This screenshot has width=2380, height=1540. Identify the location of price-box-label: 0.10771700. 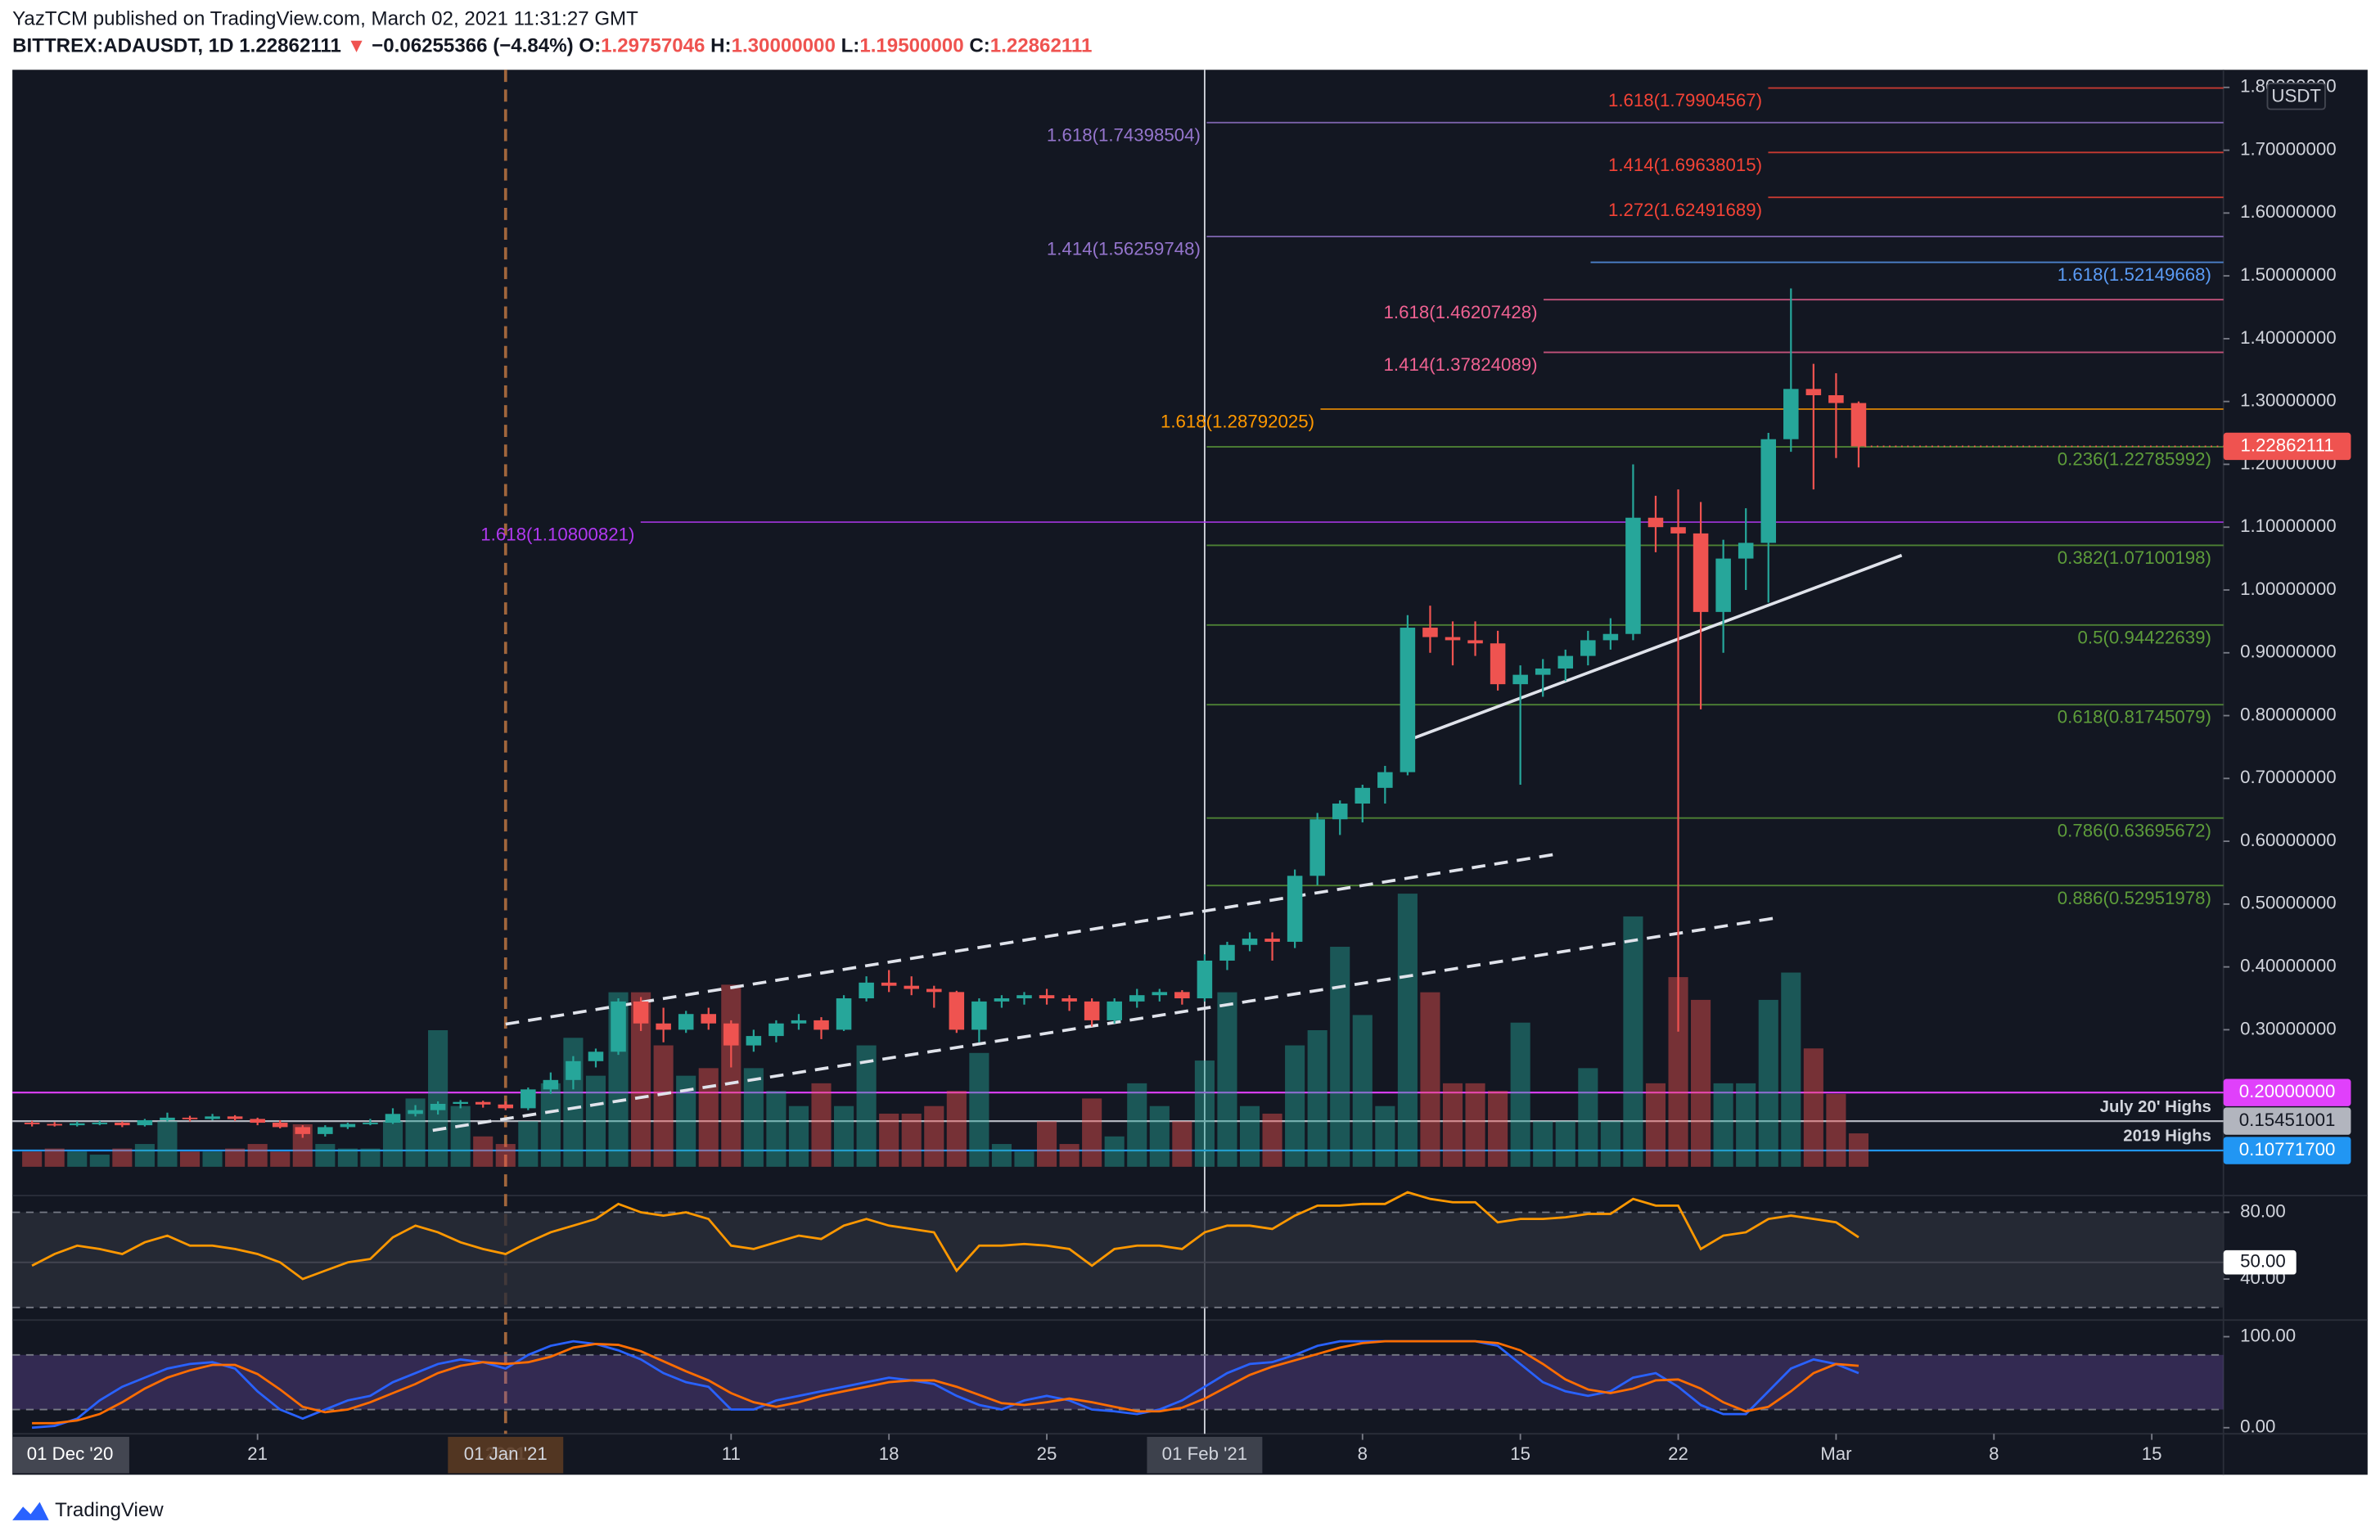
(2287, 1149).